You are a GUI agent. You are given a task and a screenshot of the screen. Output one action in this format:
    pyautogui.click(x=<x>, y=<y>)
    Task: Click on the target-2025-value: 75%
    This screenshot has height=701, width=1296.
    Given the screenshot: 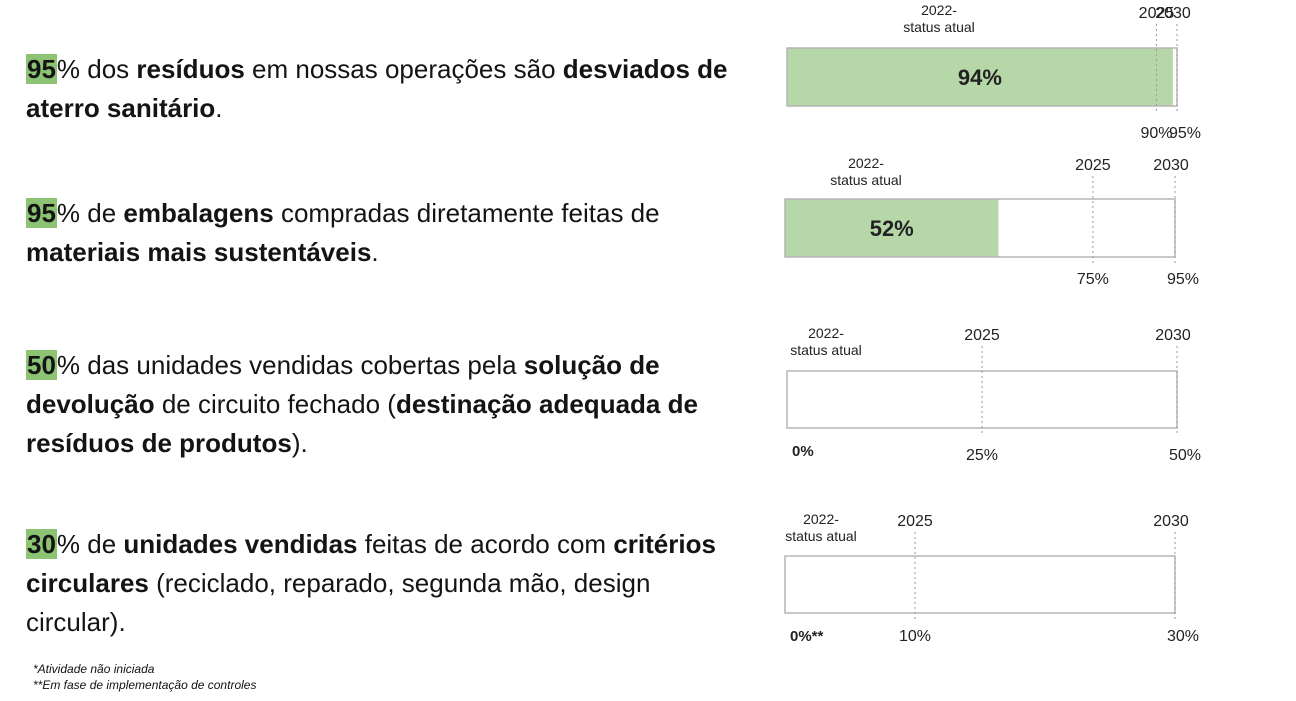 What is the action you would take?
    pyautogui.click(x=1093, y=279)
    